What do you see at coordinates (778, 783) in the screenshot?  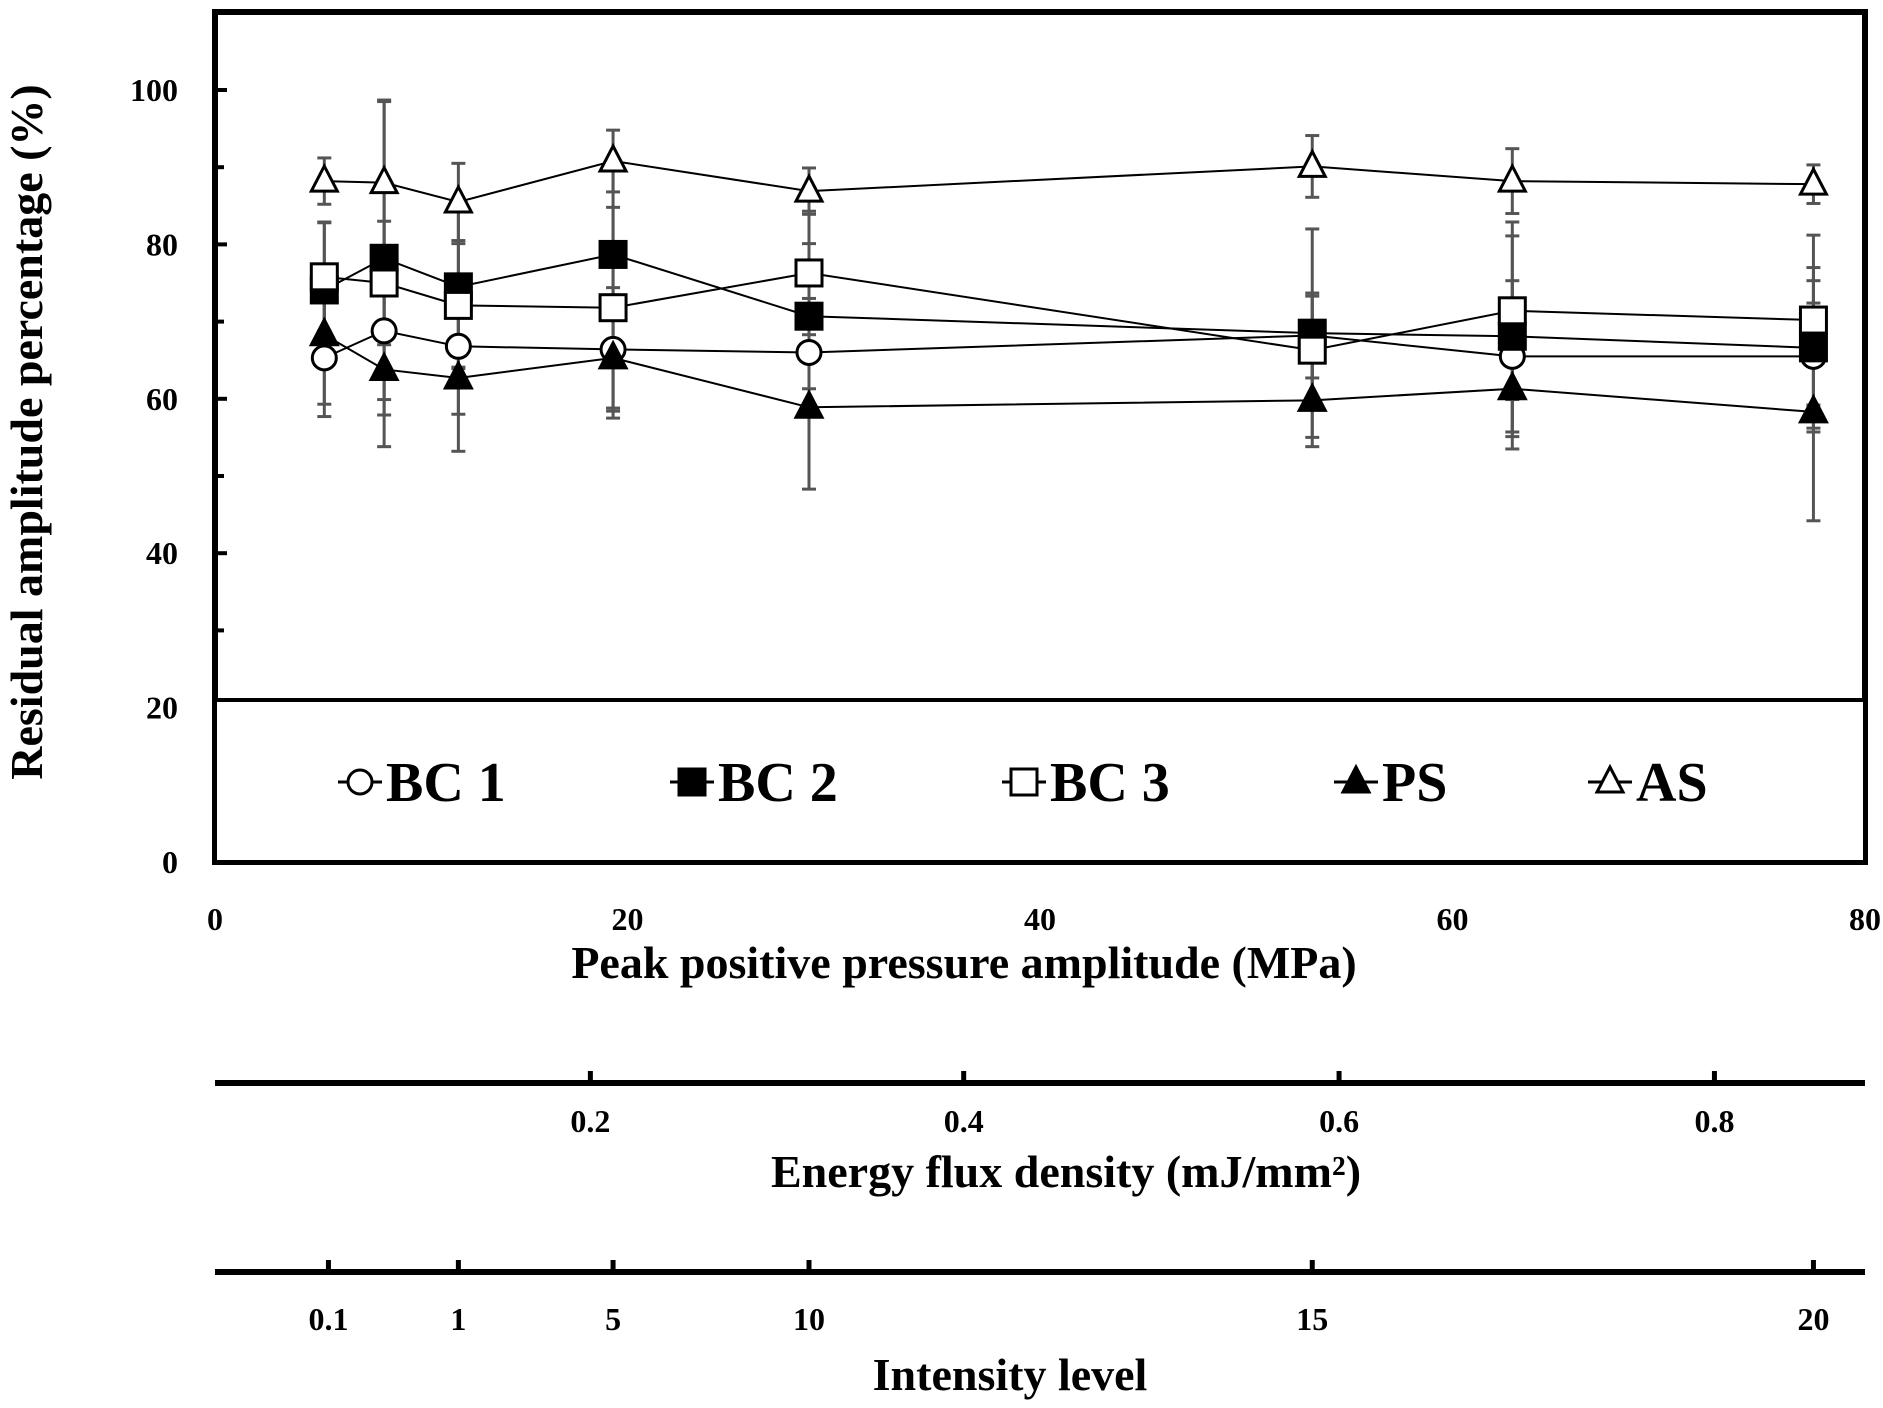 I see `legend-label-bc-2: BC 2` at bounding box center [778, 783].